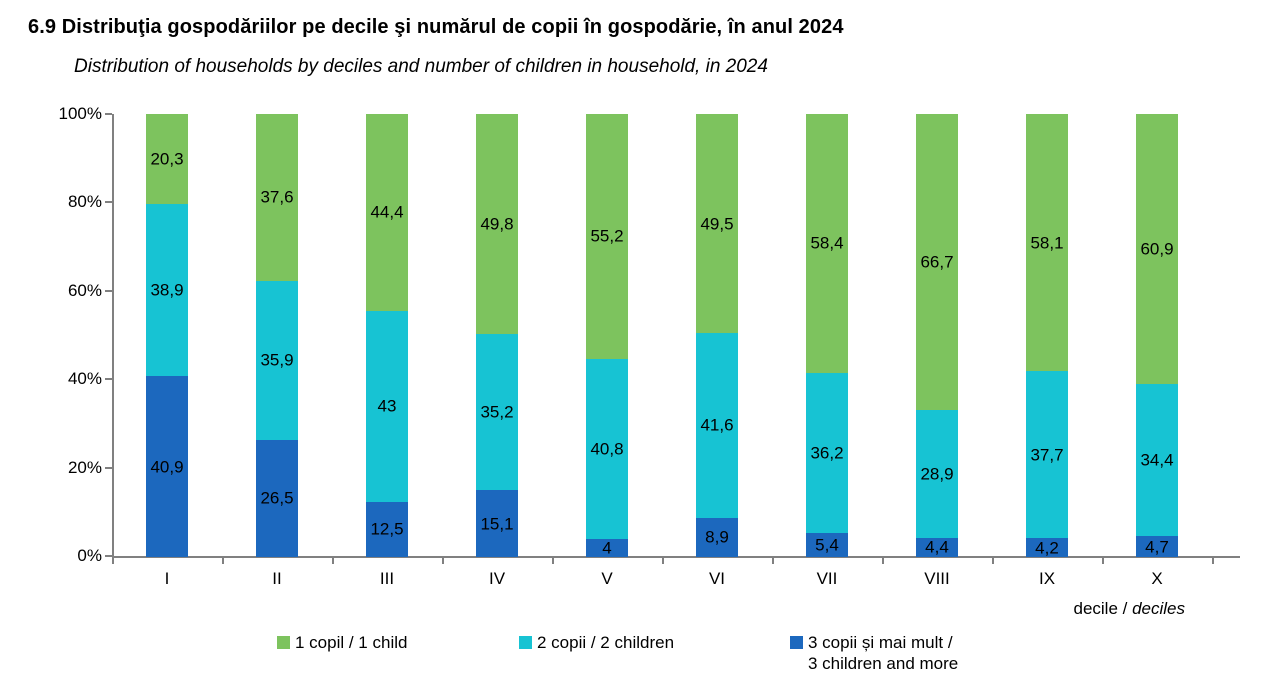 The width and height of the screenshot is (1280, 698). I want to click on bar-segment: 20,3, so click(167, 159).